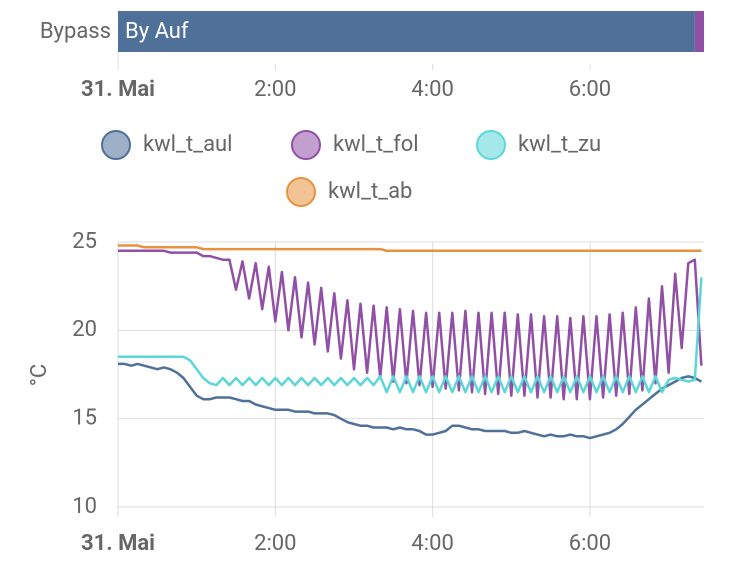 This screenshot has width=736, height=568. I want to click on legend-label: kwl_t_ab, so click(370, 191).